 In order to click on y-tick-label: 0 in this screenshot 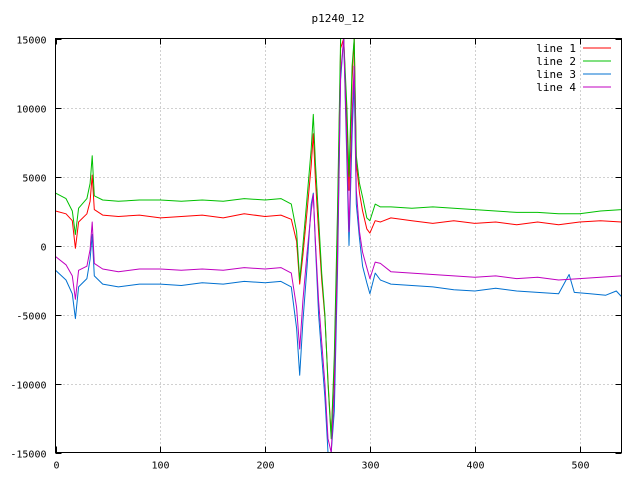, I will do `click(43, 248)`.